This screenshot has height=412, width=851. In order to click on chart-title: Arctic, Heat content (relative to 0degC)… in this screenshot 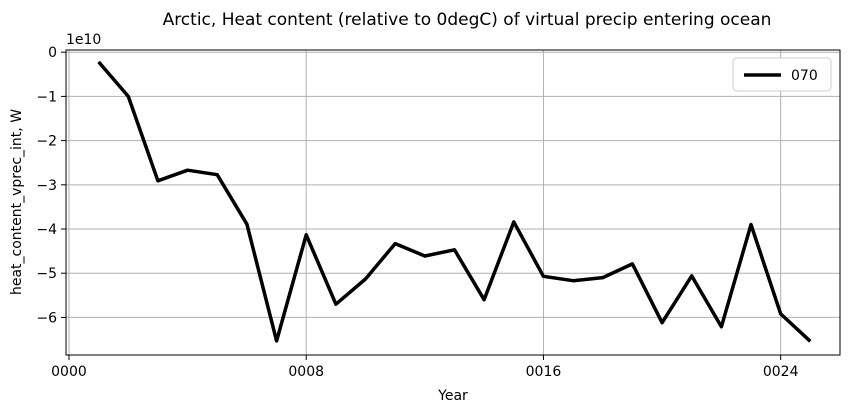, I will do `click(467, 20)`.